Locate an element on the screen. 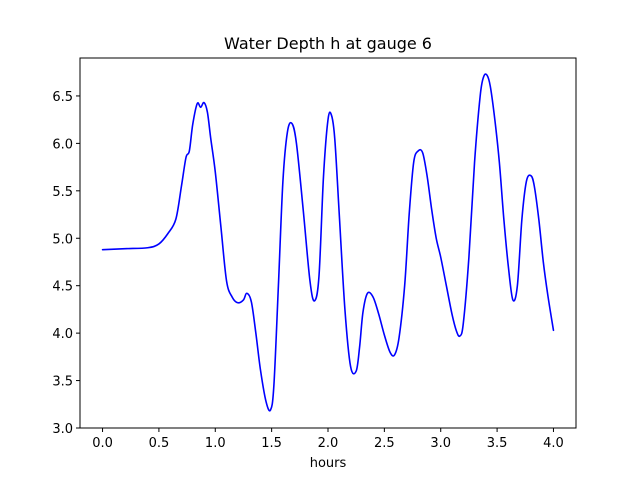 Image resolution: width=640 pixels, height=480 pixels. x-tick-label: 1.0 is located at coordinates (215, 443).